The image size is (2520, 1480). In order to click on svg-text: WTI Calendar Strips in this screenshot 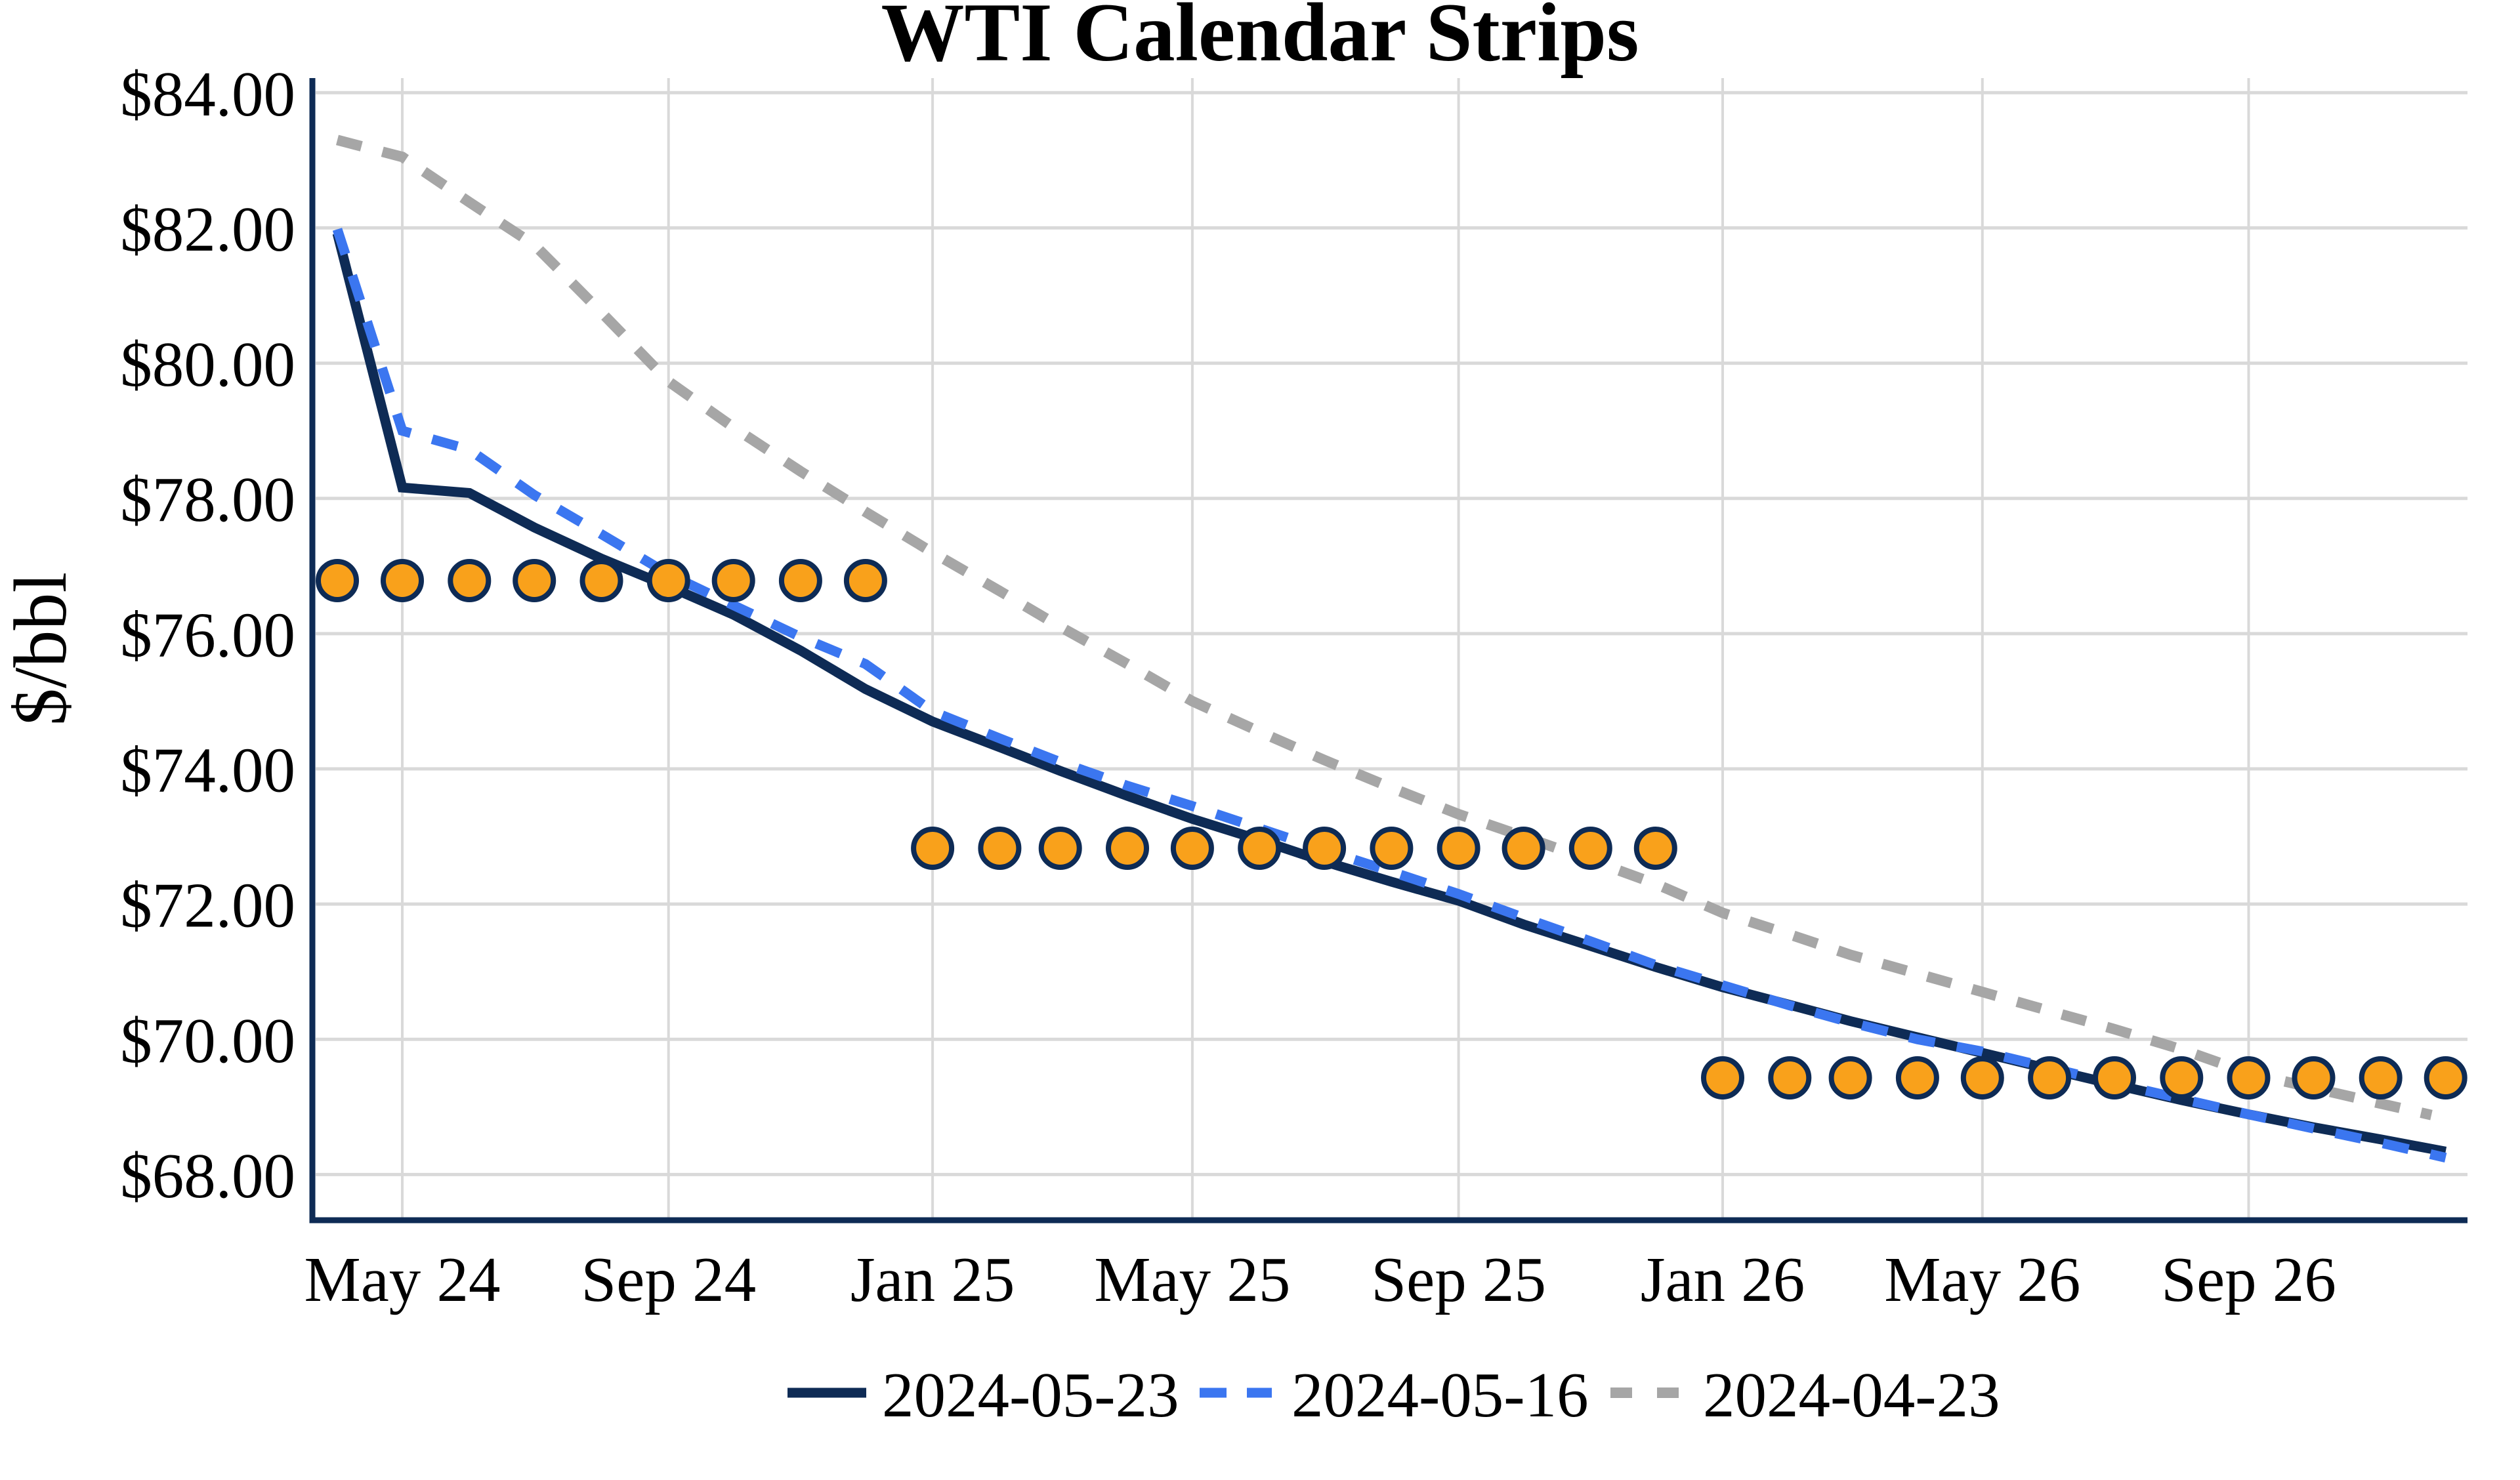, I will do `click(1260, 39)`.